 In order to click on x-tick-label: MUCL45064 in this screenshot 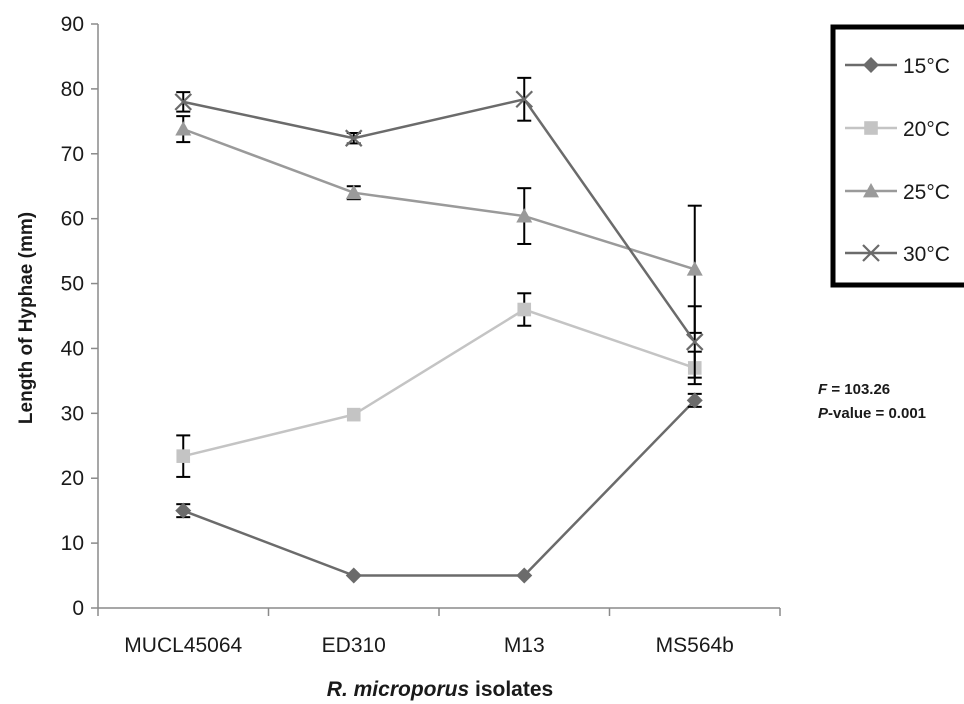, I will do `click(183, 645)`.